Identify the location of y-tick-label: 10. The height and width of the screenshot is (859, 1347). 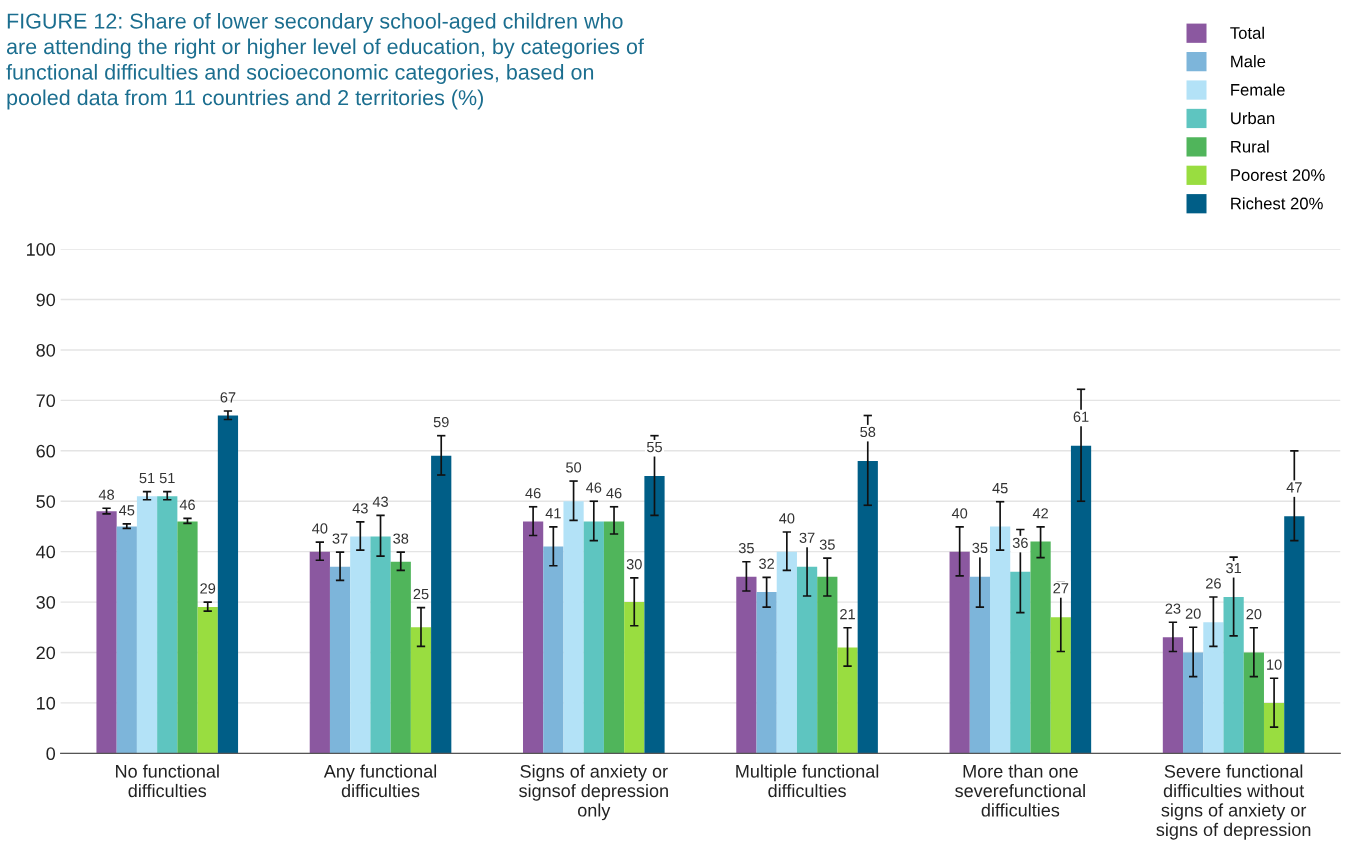
(46, 703).